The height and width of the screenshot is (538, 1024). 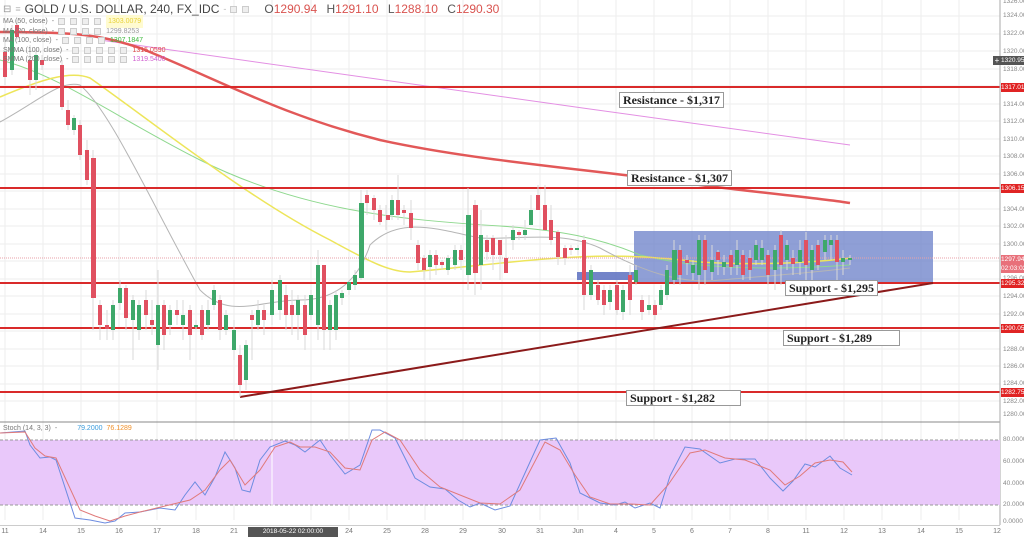 What do you see at coordinates (500, 531) in the screenshot?
I see `time-axis` at bounding box center [500, 531].